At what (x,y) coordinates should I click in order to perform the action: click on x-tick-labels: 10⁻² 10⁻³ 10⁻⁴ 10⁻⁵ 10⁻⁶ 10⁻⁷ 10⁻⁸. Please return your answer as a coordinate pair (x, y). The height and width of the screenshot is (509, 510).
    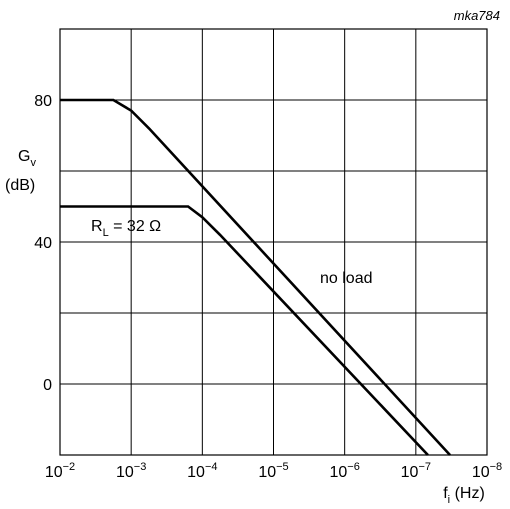
    Looking at the image, I should click on (273, 471).